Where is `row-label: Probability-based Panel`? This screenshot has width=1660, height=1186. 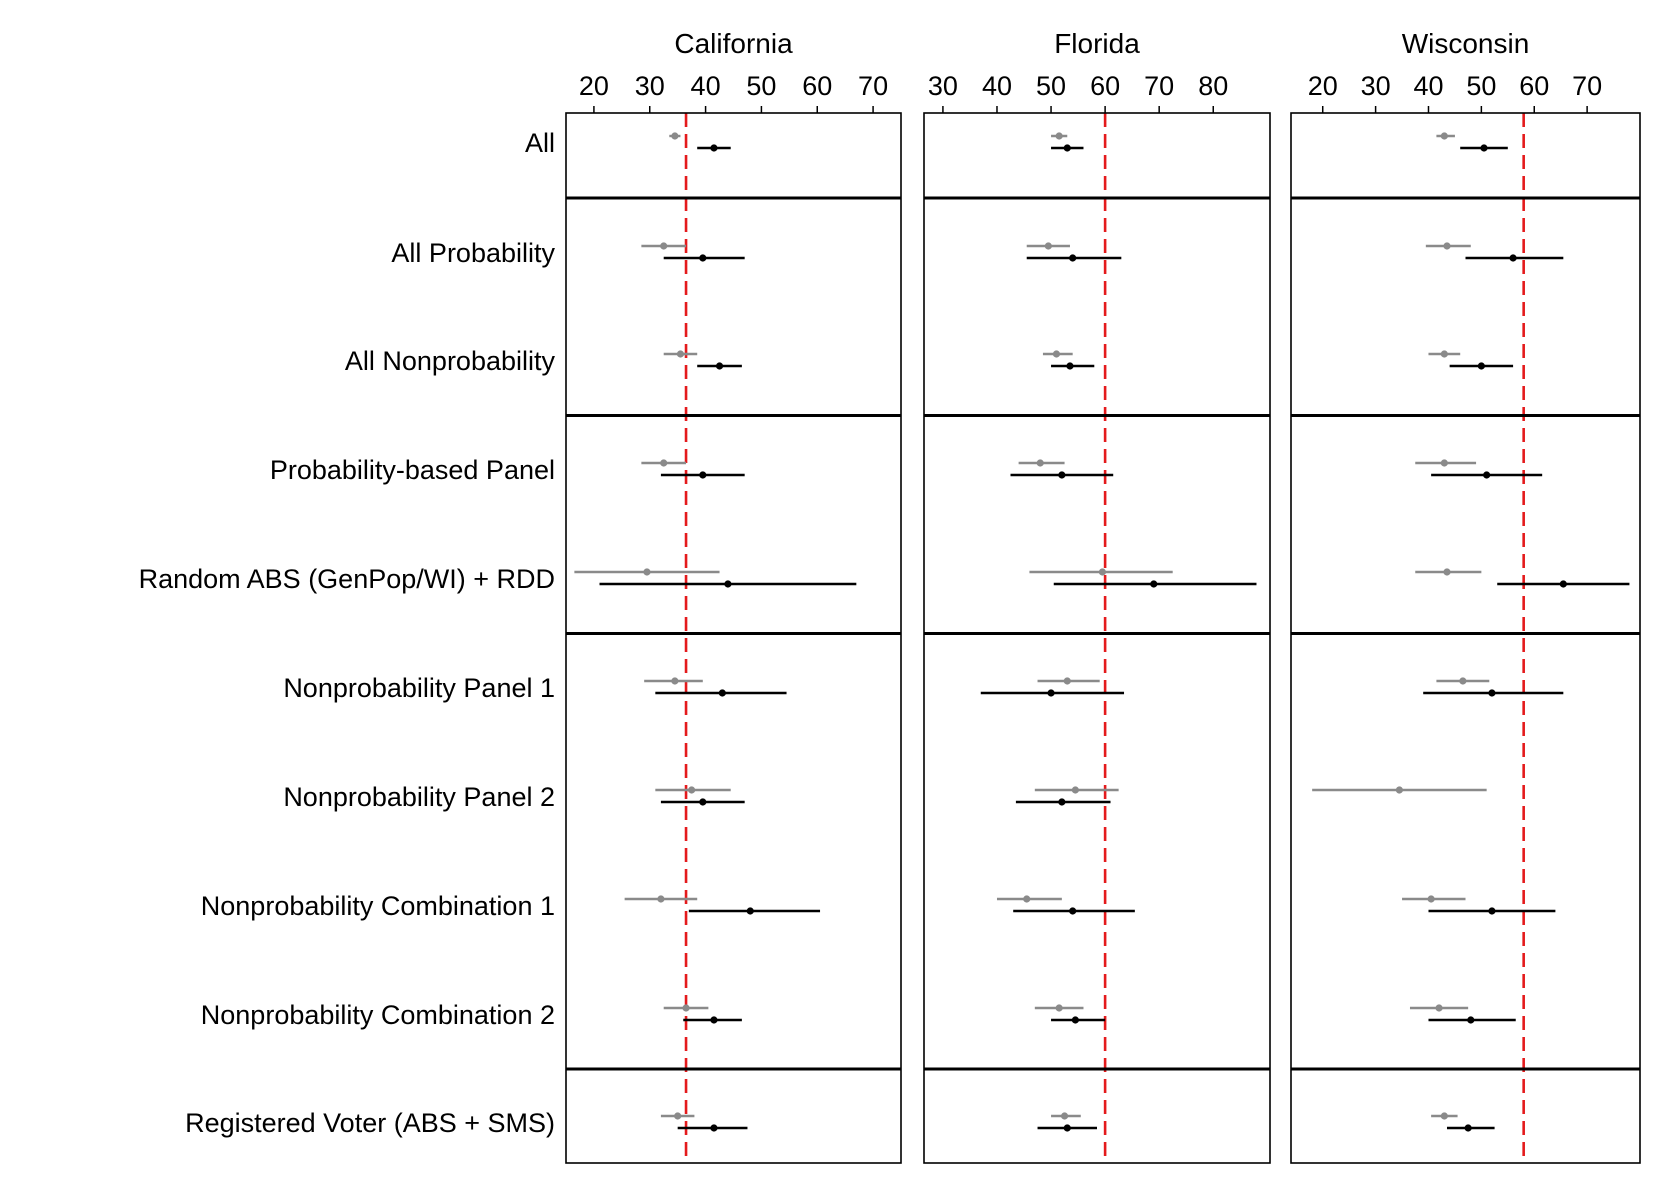 row-label: Probability-based Panel is located at coordinates (412, 470).